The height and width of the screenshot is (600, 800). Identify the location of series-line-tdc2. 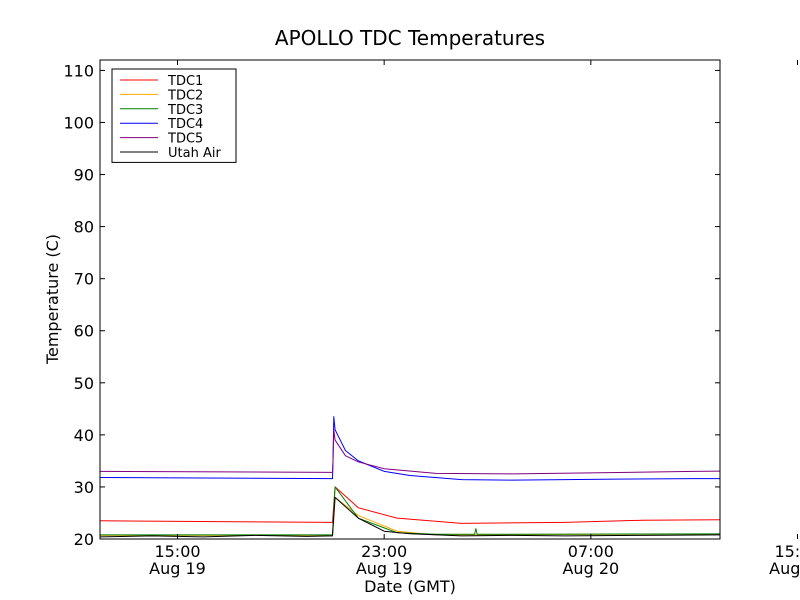
(410, 516).